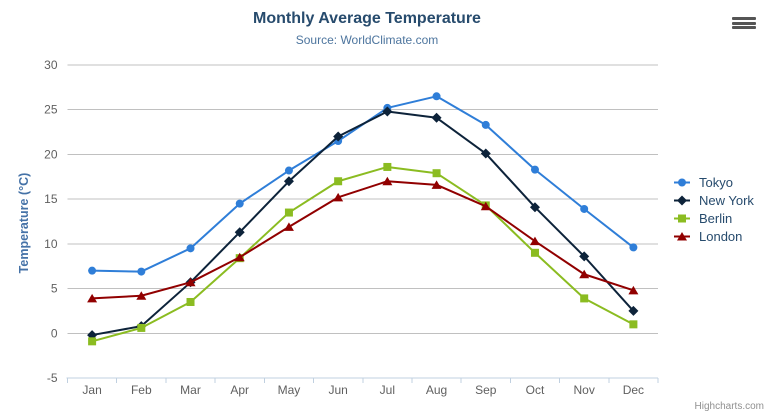 This screenshot has width=769, height=416. What do you see at coordinates (51, 110) in the screenshot?
I see `y-axis-tick-label: 25` at bounding box center [51, 110].